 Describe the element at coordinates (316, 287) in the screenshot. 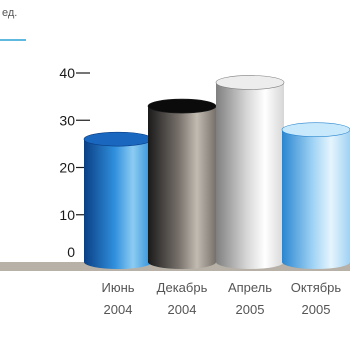

I see `x-tick-label-line1: Октябрь` at that location.